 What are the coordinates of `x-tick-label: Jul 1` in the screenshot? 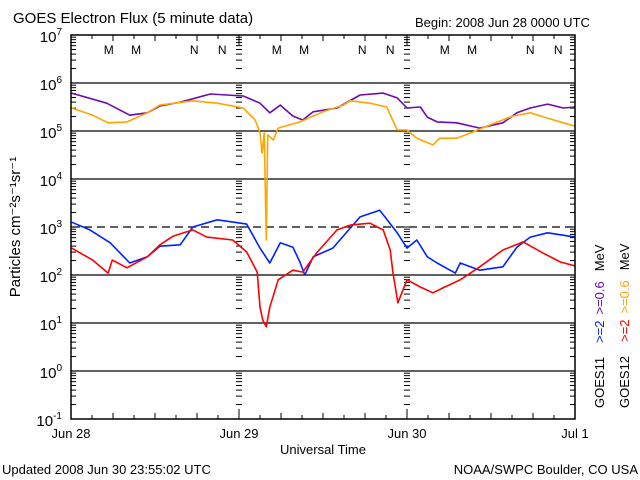 It's located at (574, 433).